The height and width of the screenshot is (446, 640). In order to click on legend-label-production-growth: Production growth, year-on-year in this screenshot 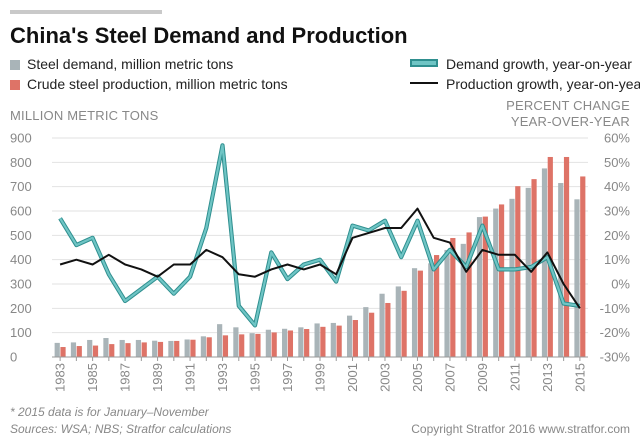, I will do `click(543, 84)`.